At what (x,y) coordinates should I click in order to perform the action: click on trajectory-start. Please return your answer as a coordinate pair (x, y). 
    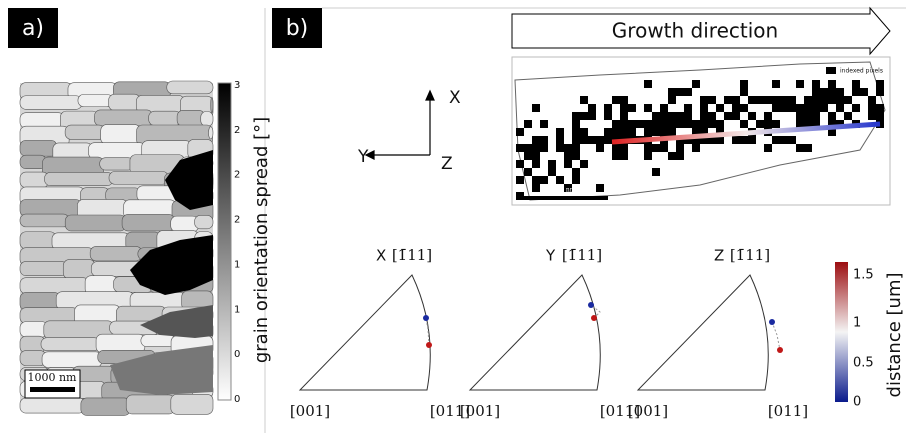
    Looking at the image, I should click on (429, 345).